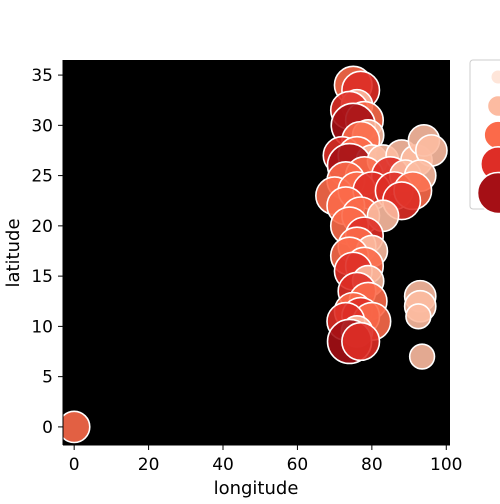  Describe the element at coordinates (372, 465) in the screenshot. I see `x-tick-label: 80` at that location.